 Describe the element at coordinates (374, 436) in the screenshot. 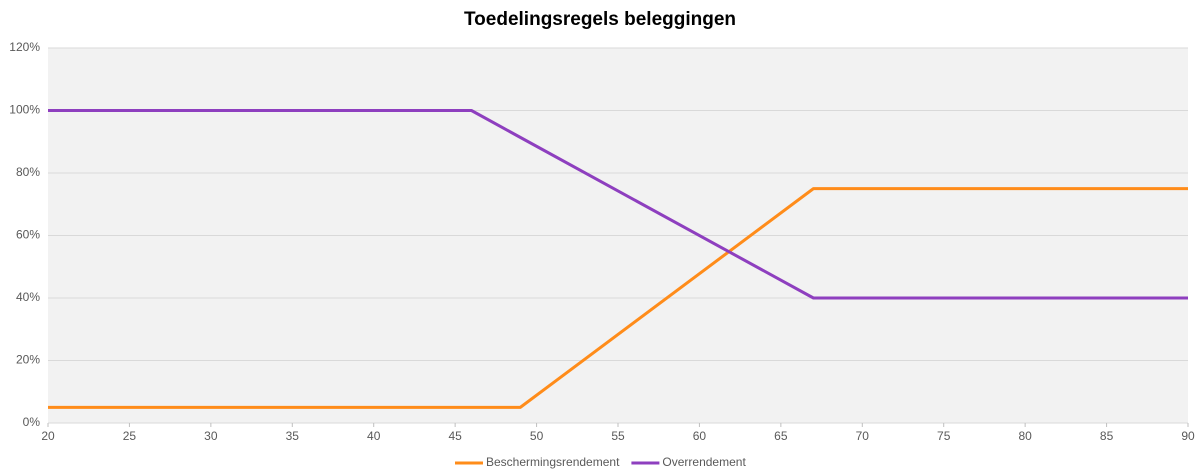

I see `x-tick-label: 40` at that location.